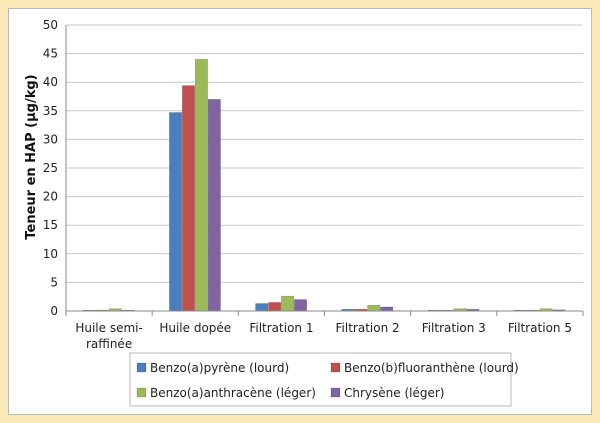  What do you see at coordinates (368, 328) in the screenshot?
I see `x-category-label: Filtration 2` at bounding box center [368, 328].